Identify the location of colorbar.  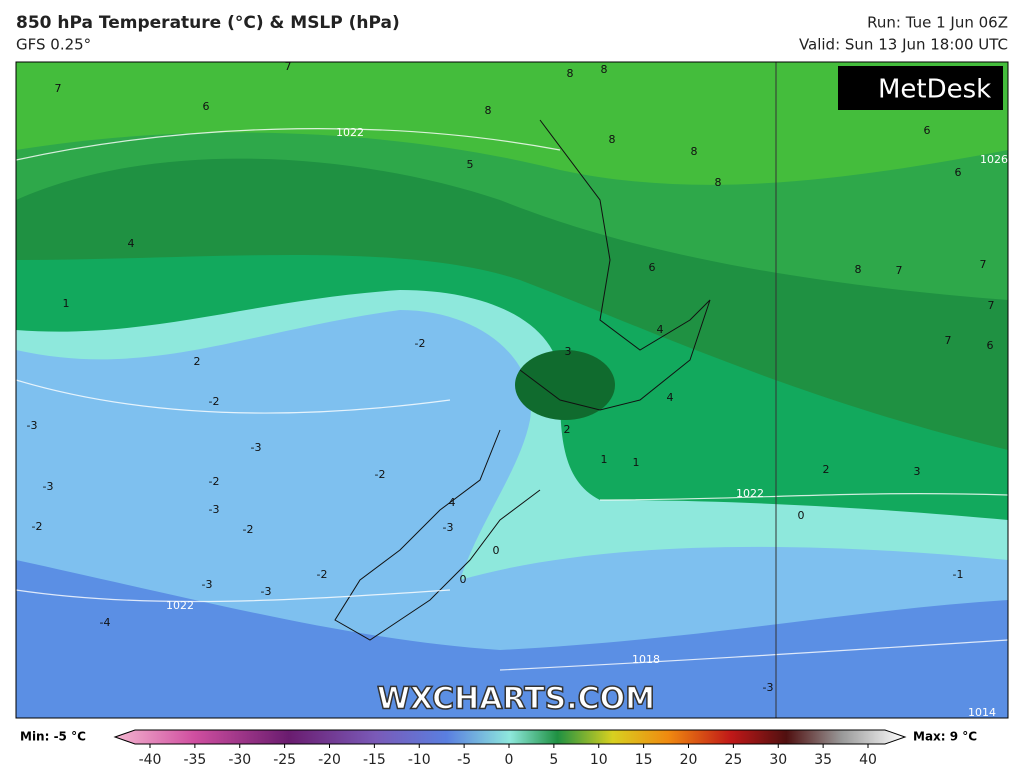
(510, 737).